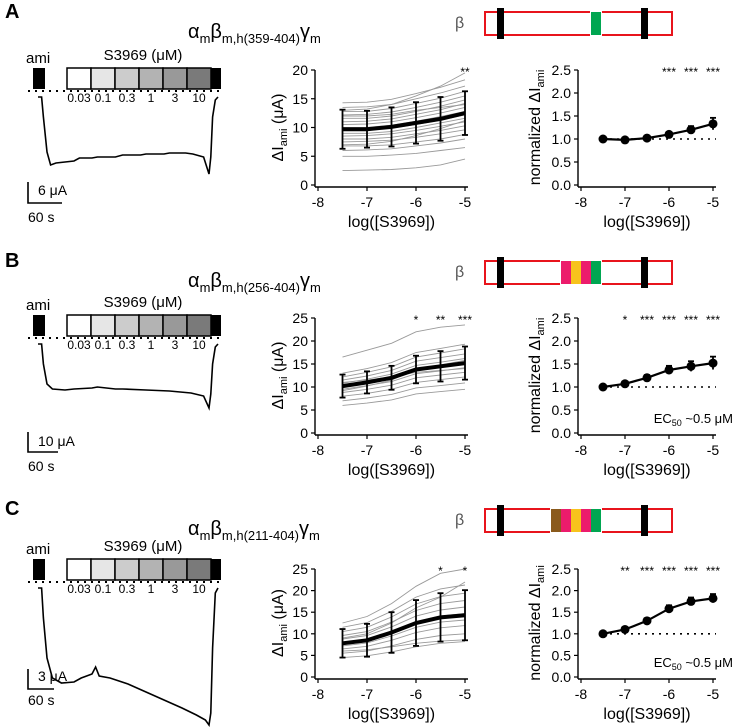  I want to click on concentration-label: 3, so click(175, 589).